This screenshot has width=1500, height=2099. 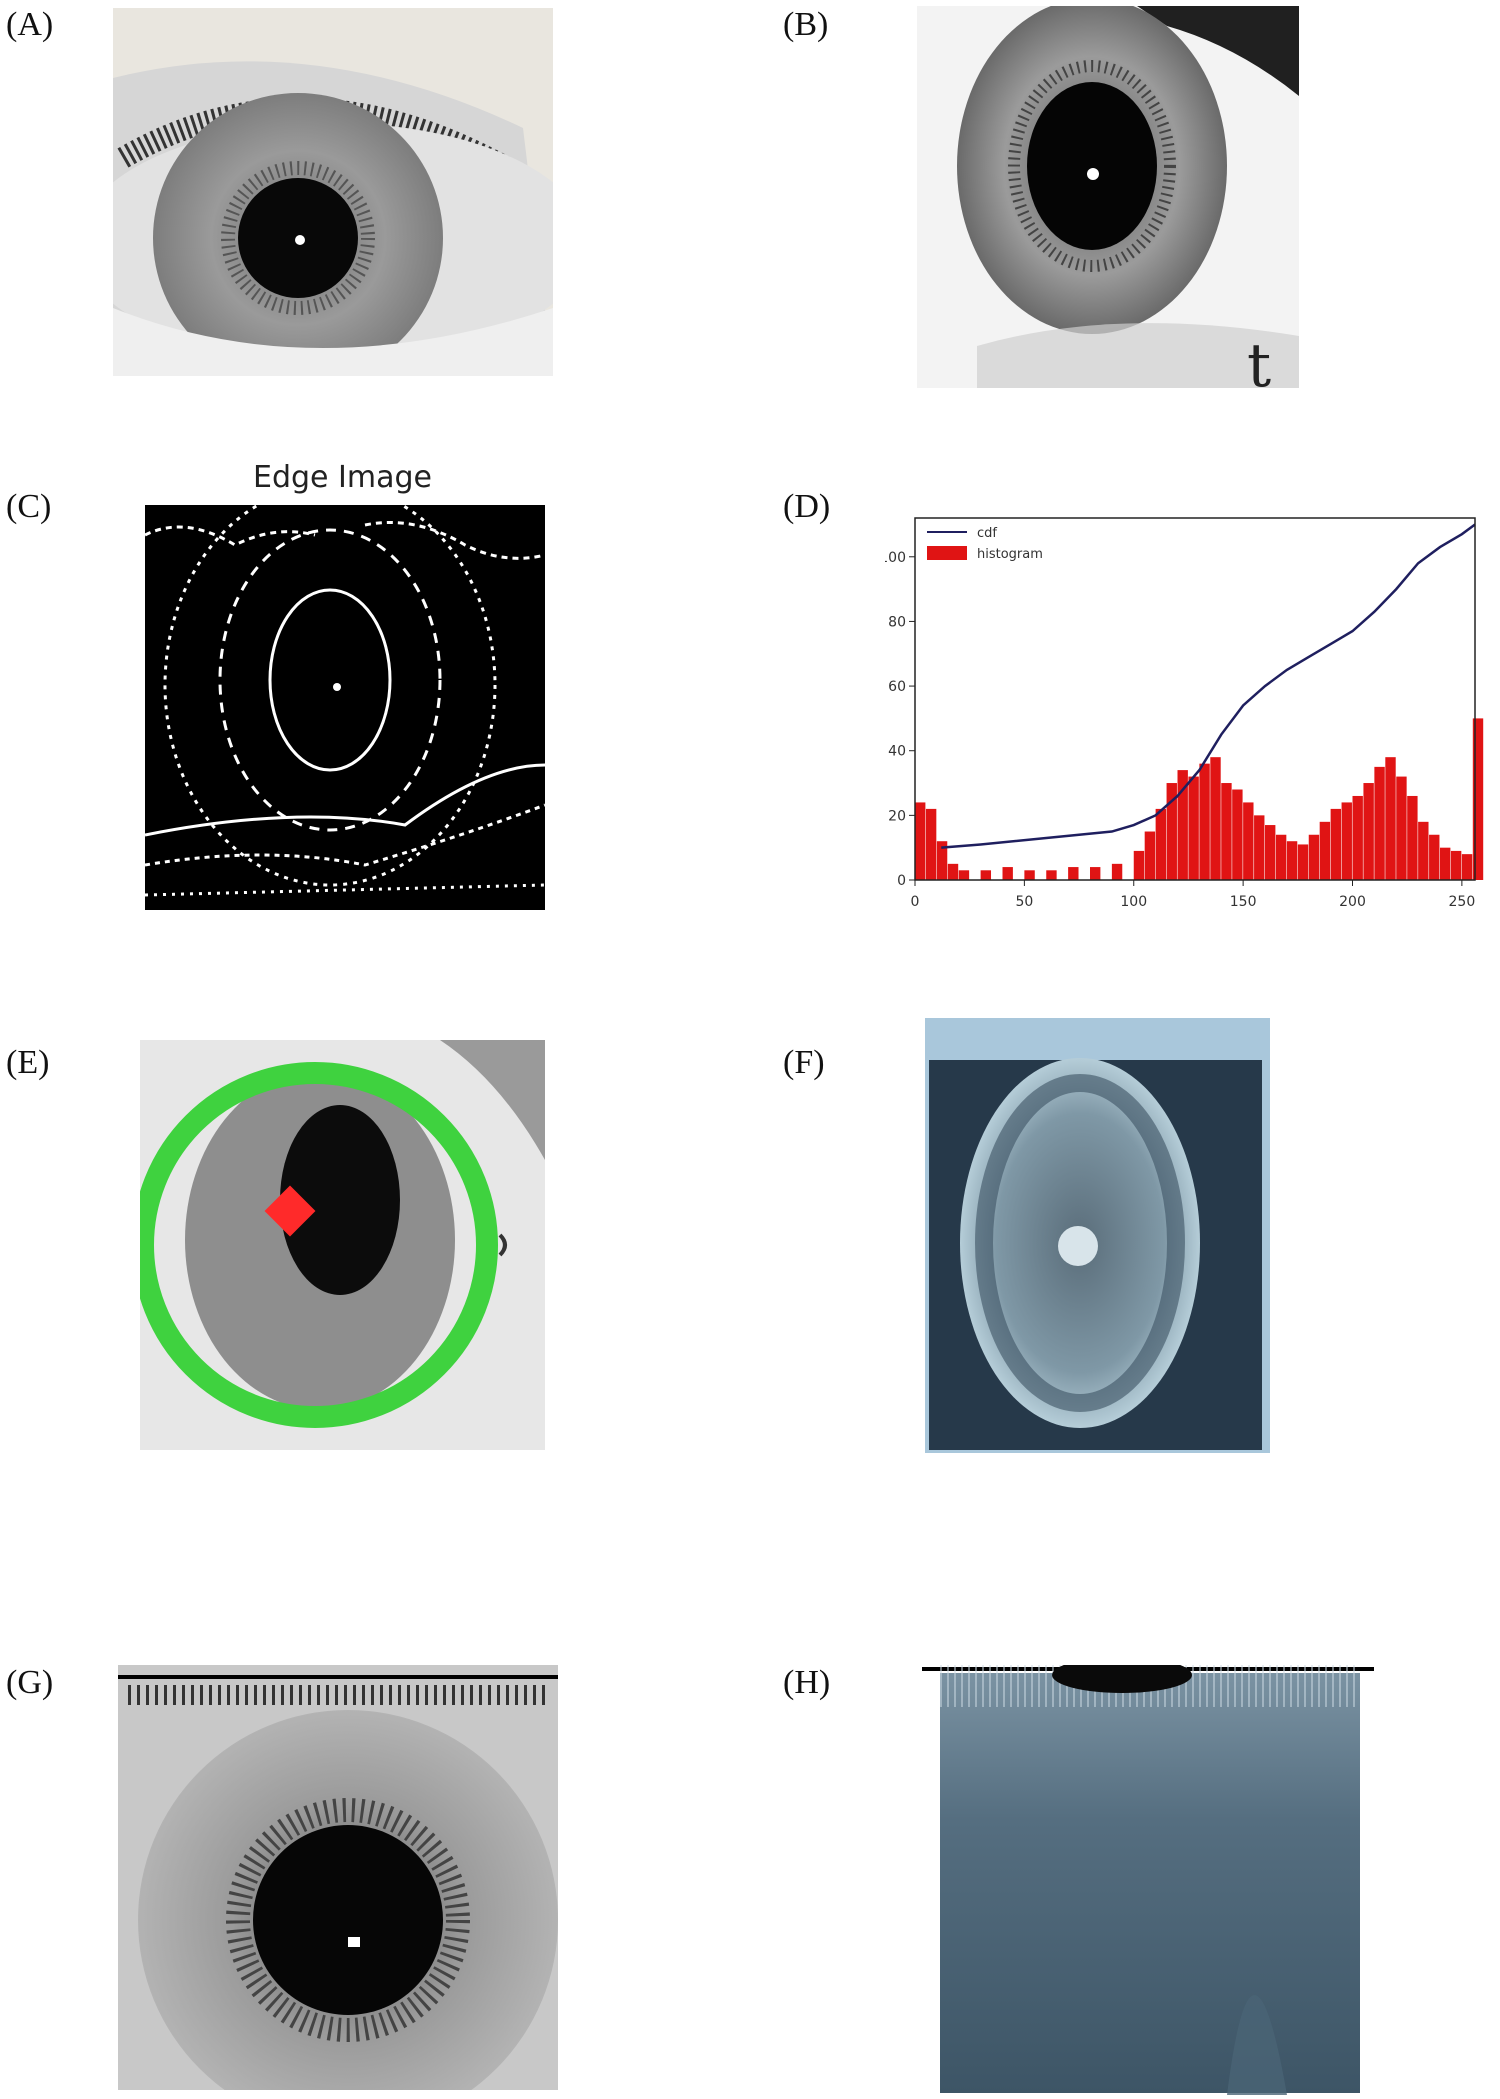 What do you see at coordinates (806, 24) in the screenshot?
I see `panel-label-b: (B)` at bounding box center [806, 24].